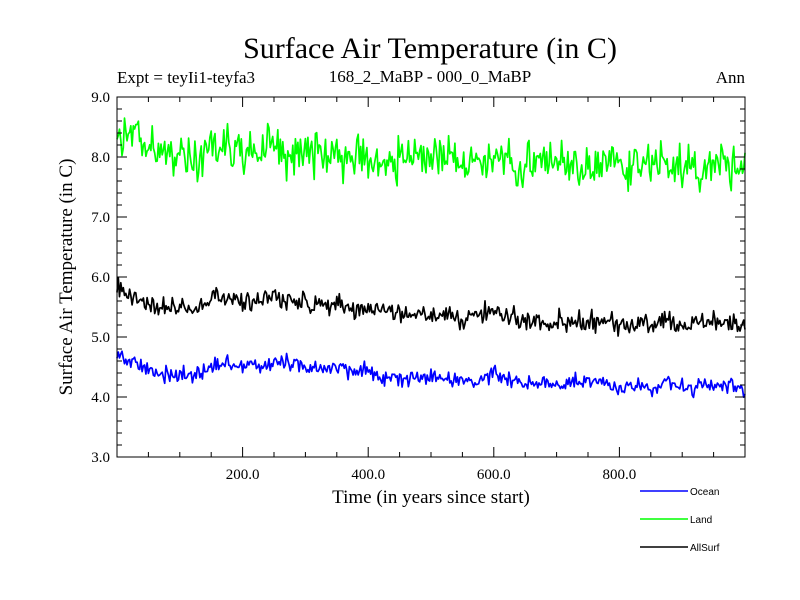  Describe the element at coordinates (430, 48) in the screenshot. I see `chart-title: Surface Air Temperature (in C)` at that location.